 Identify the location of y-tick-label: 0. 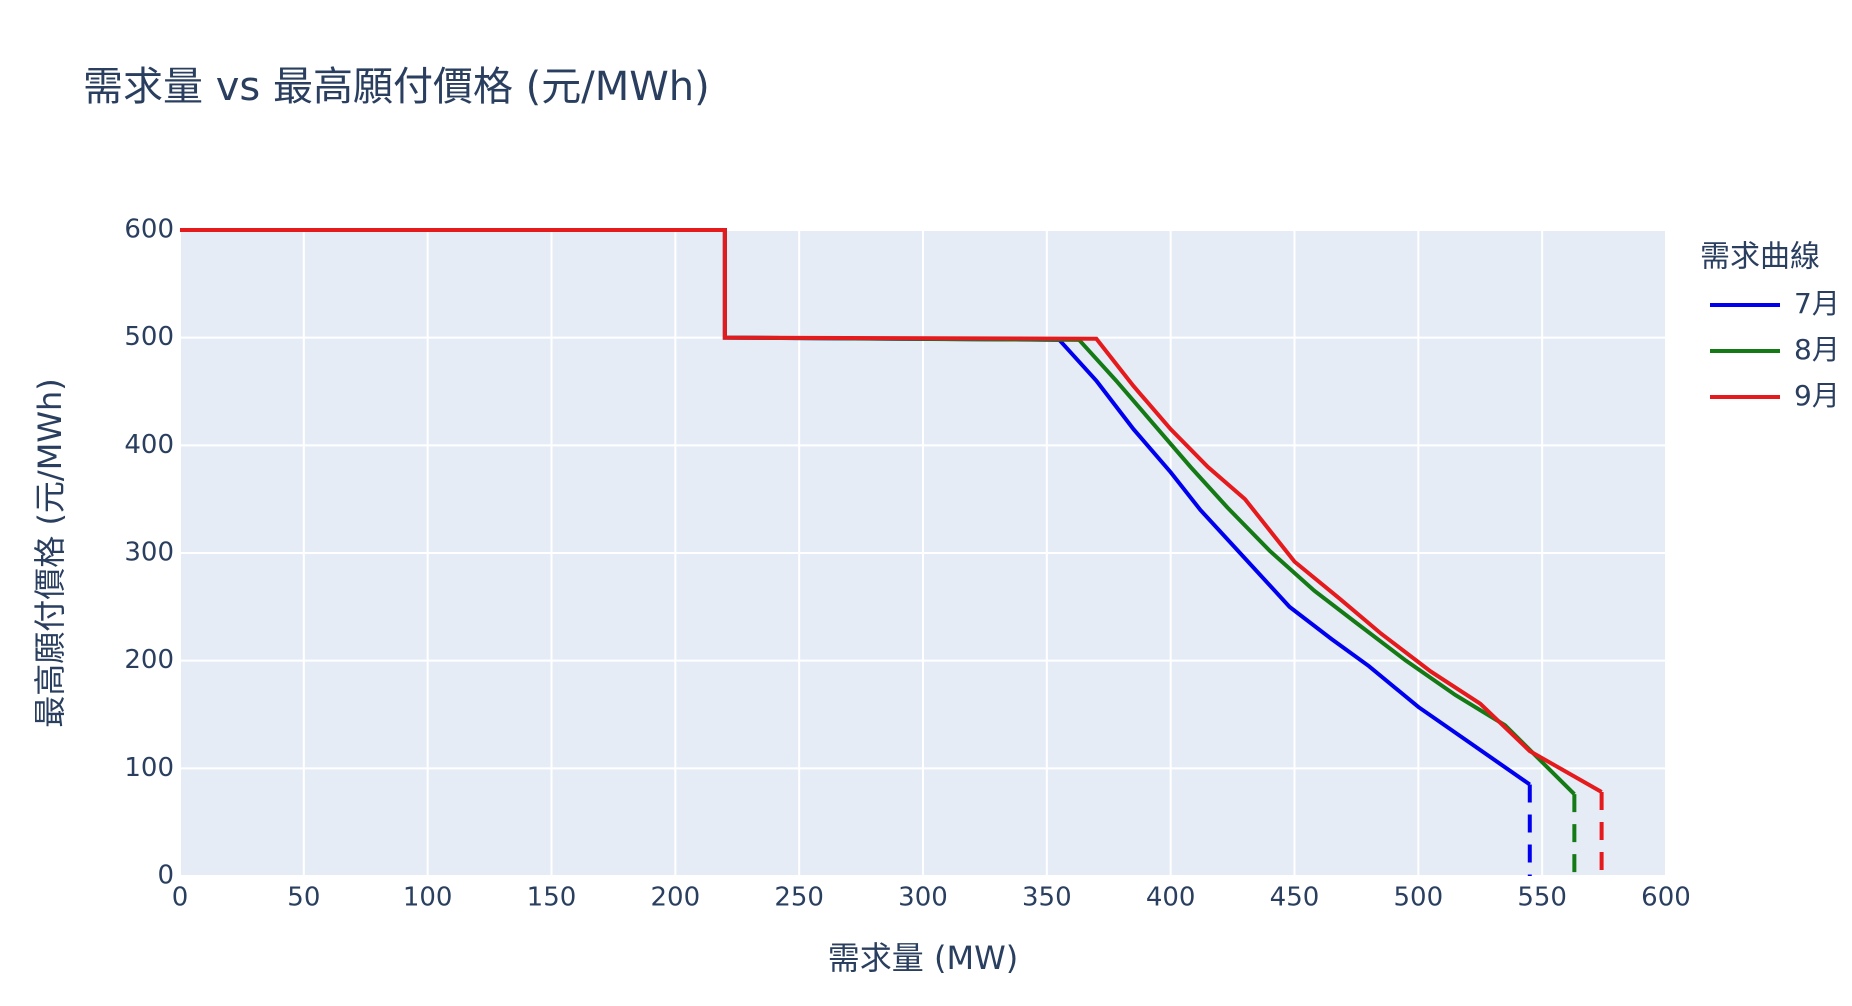
(165, 876).